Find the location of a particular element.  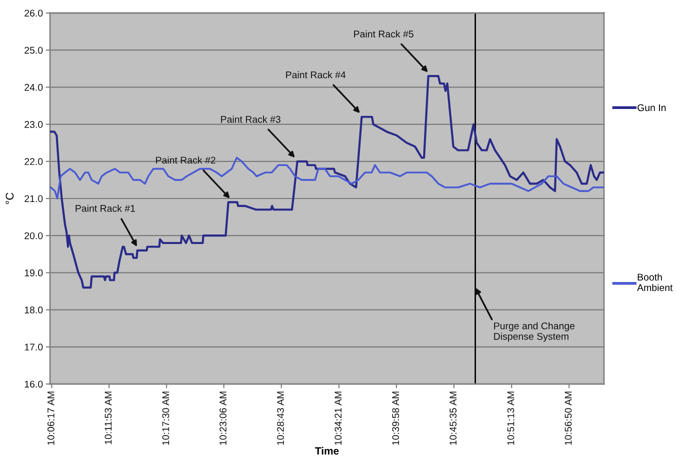

x-tick-label: 10:17:30 AM is located at coordinates (166, 418).